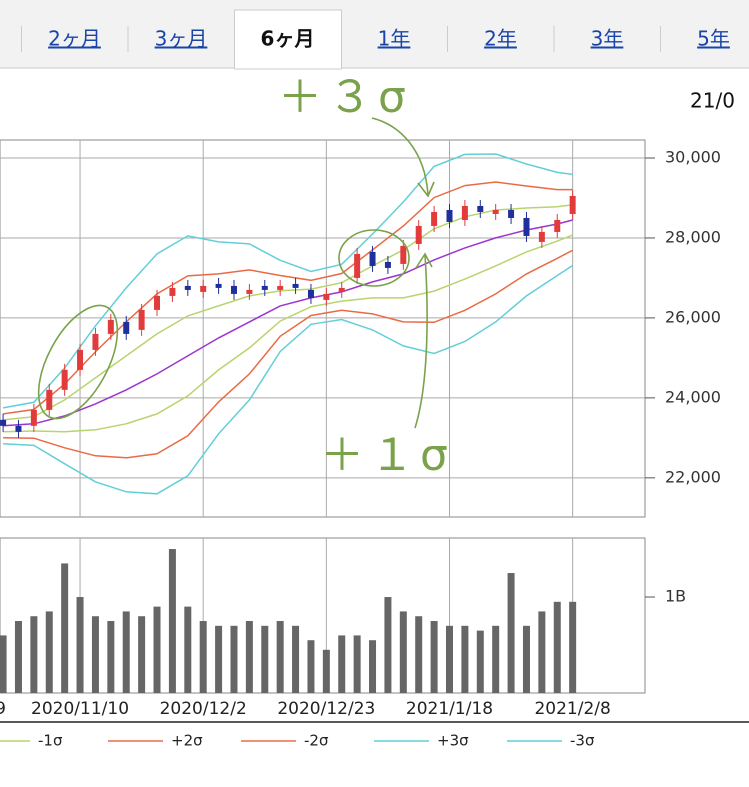 This screenshot has width=749, height=787. What do you see at coordinates (449, 709) in the screenshot?
I see `x-tick-label: 2021/1/18` at bounding box center [449, 709].